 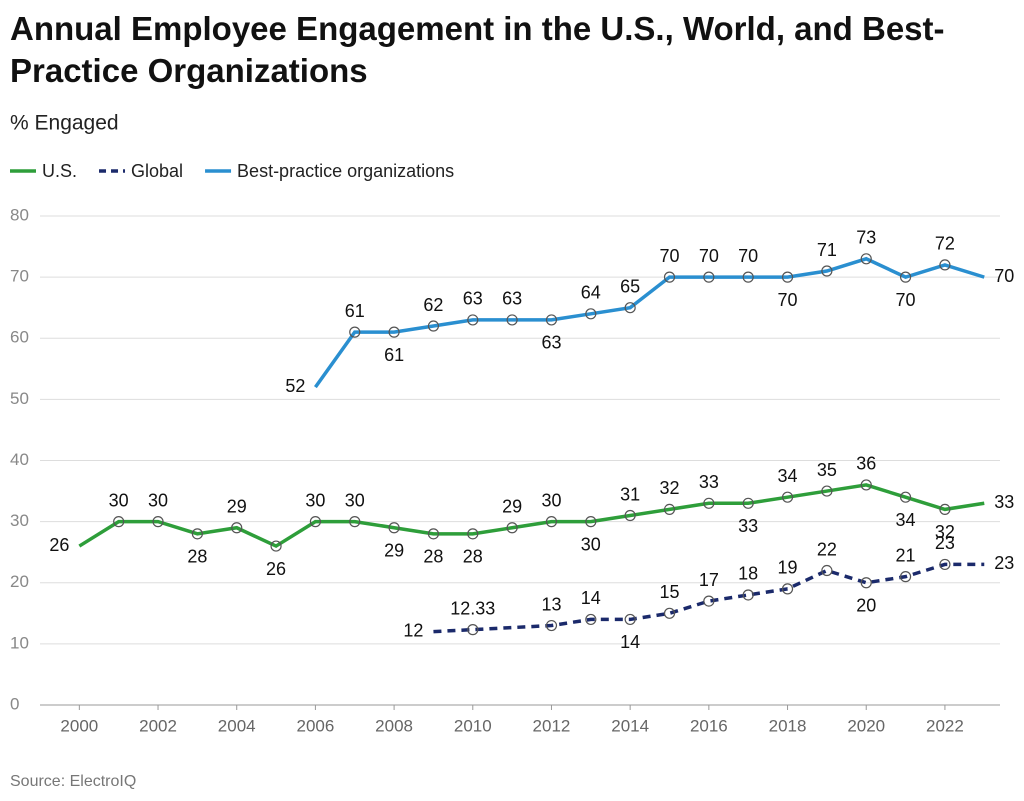 I want to click on data-label: 15, so click(x=669, y=592).